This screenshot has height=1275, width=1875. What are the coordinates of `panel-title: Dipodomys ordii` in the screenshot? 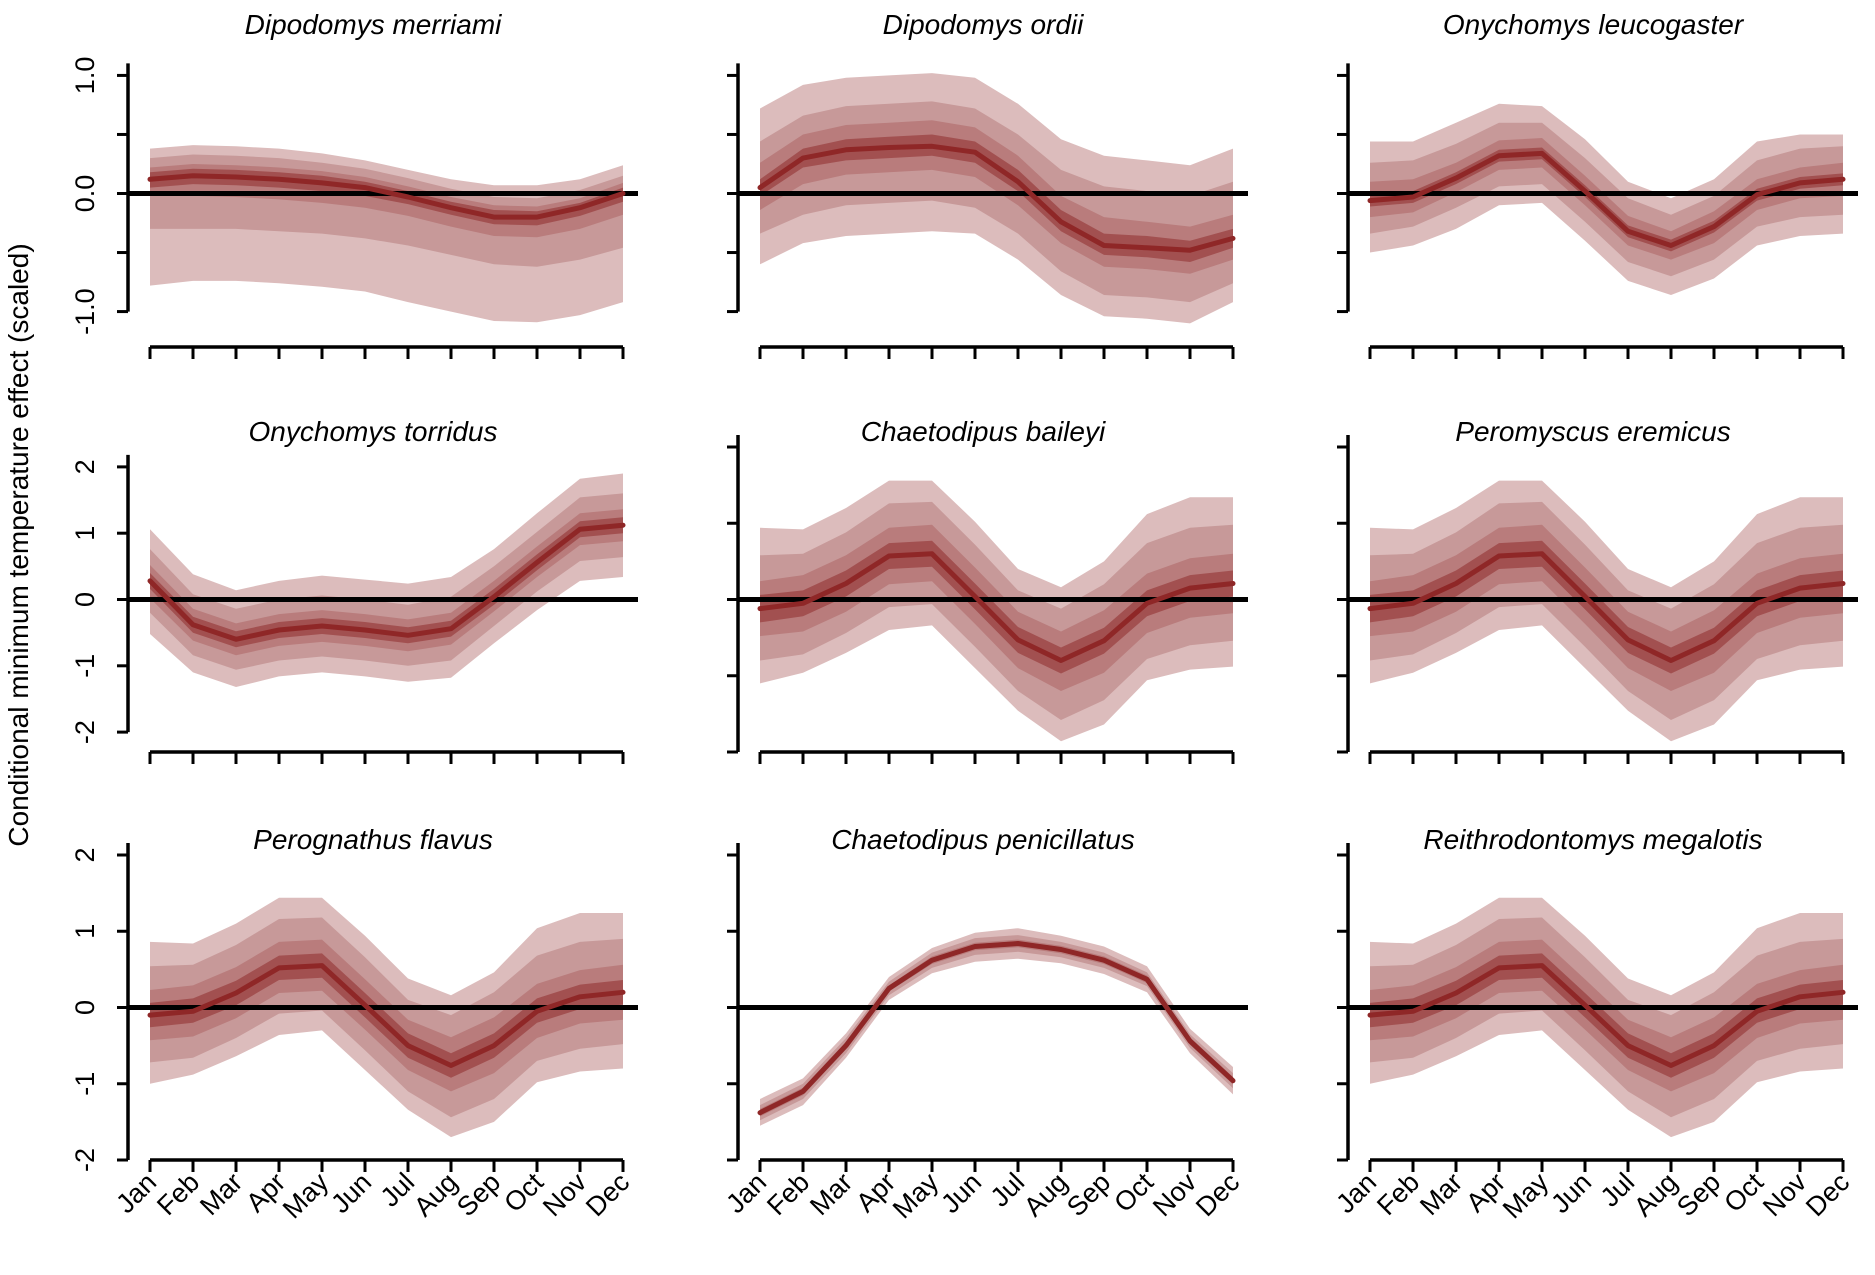 It's located at (984, 24).